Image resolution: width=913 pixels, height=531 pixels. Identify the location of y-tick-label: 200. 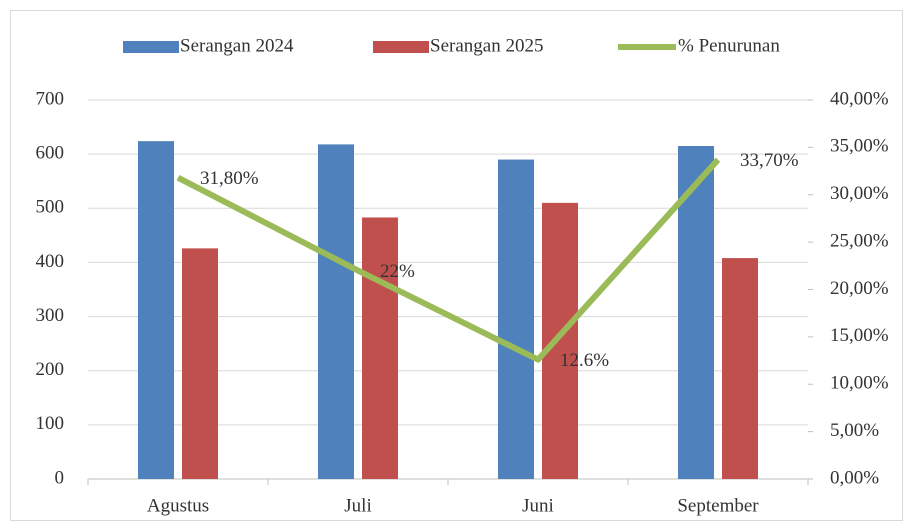
(50, 369).